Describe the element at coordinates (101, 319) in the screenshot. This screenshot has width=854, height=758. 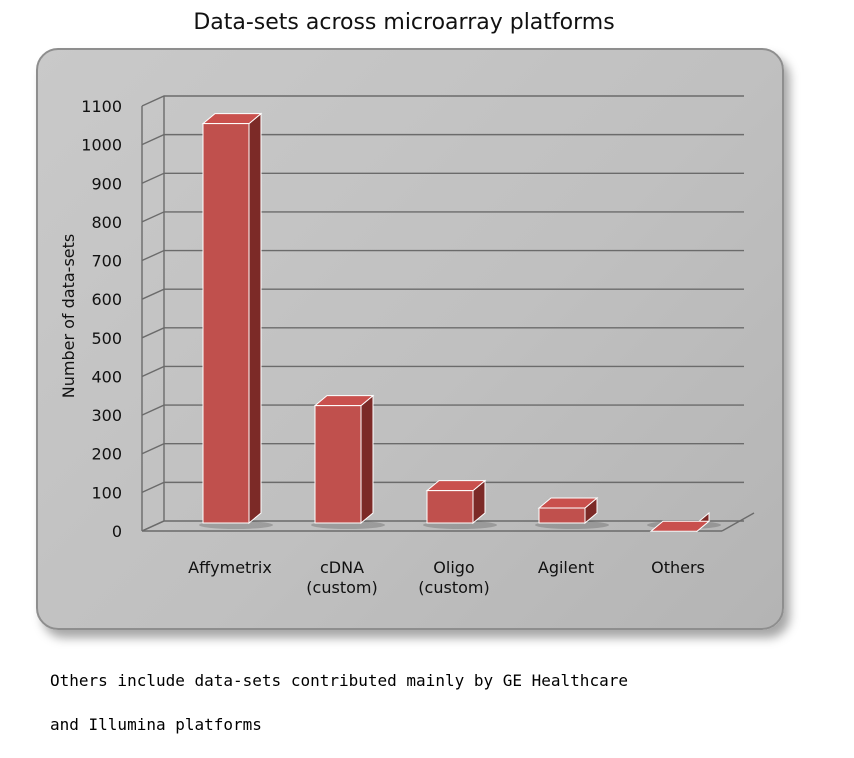
I see `y-axis-ticks: 0 100 200 300 400 500 600 700 800 900 1000 1100` at that location.